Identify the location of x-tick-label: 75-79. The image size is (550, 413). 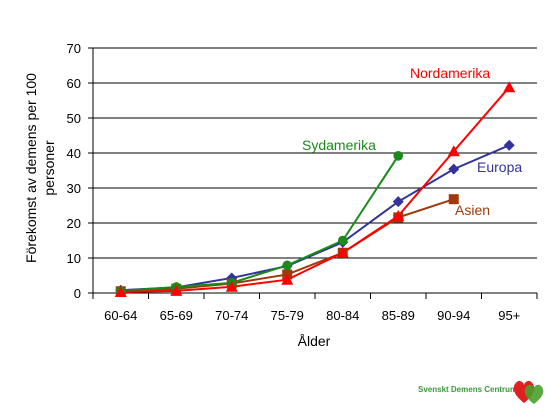
(287, 315).